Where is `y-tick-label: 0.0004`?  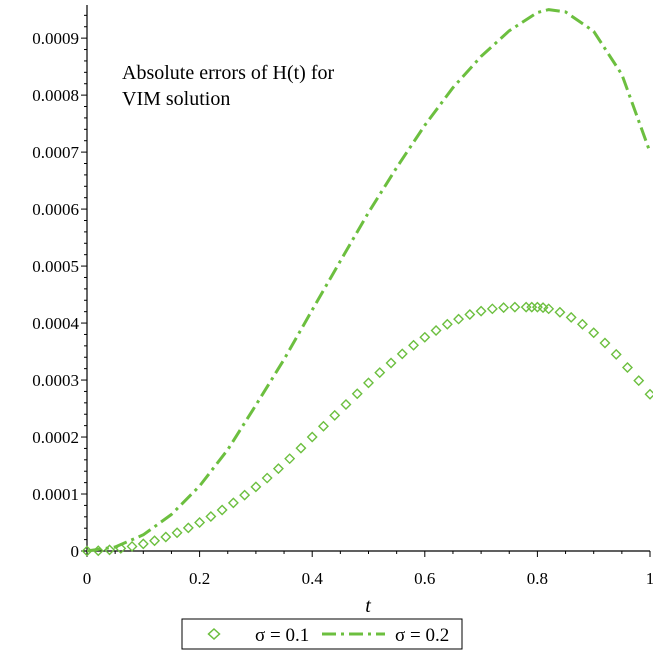
y-tick-label: 0.0004 is located at coordinates (55, 323).